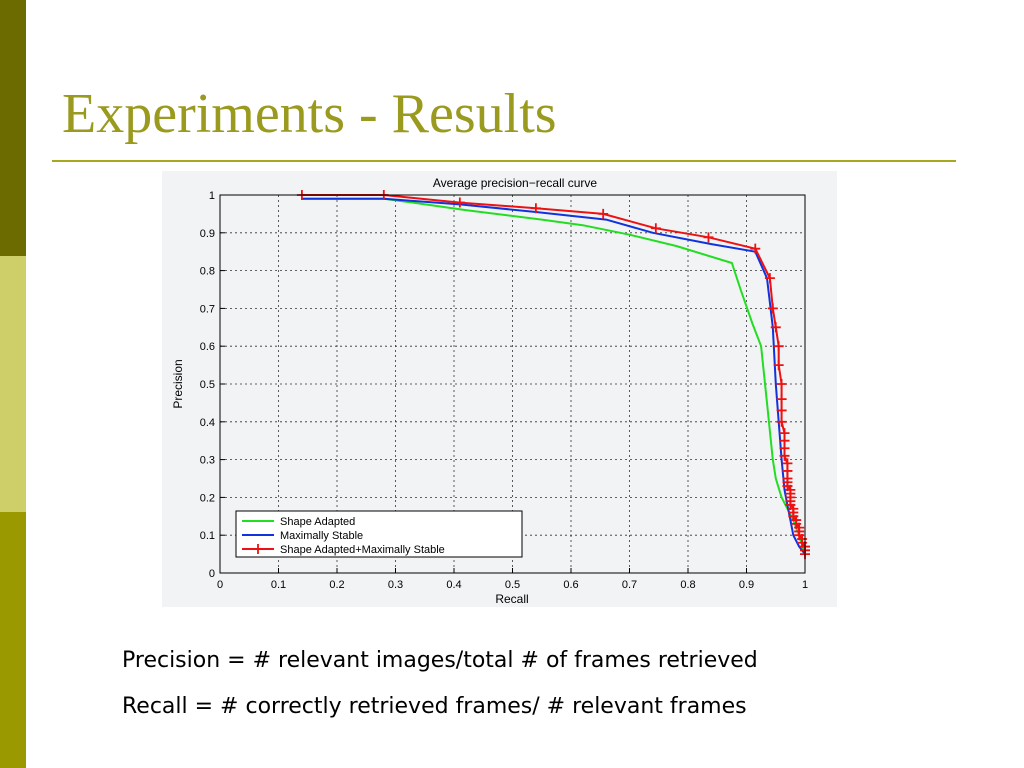  What do you see at coordinates (321, 536) in the screenshot?
I see `legend-label-2: Maximally Stable` at bounding box center [321, 536].